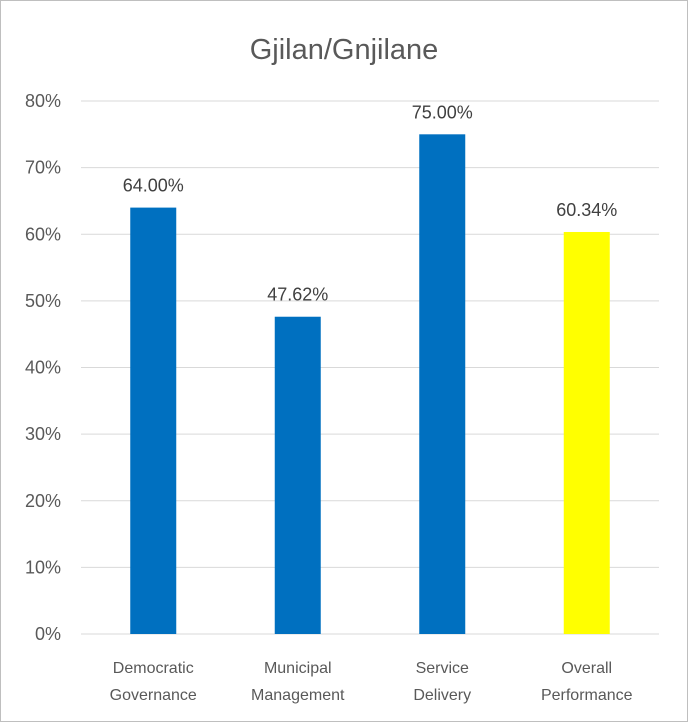 The height and width of the screenshot is (722, 688). I want to click on category-label: Governance, so click(153, 695).